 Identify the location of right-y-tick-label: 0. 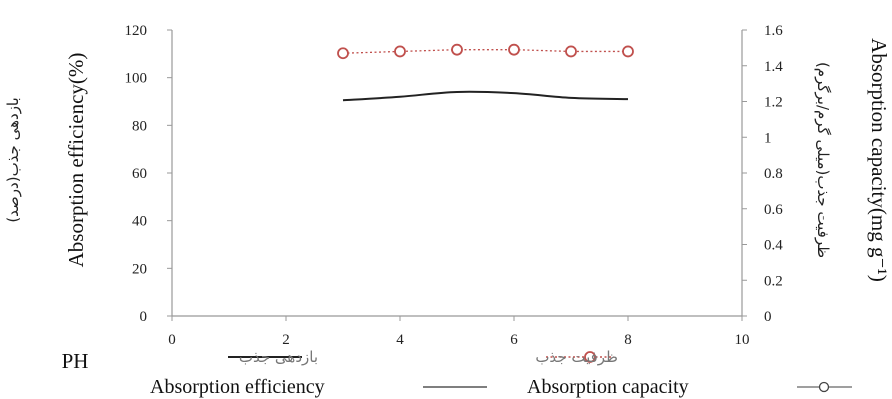
(768, 317).